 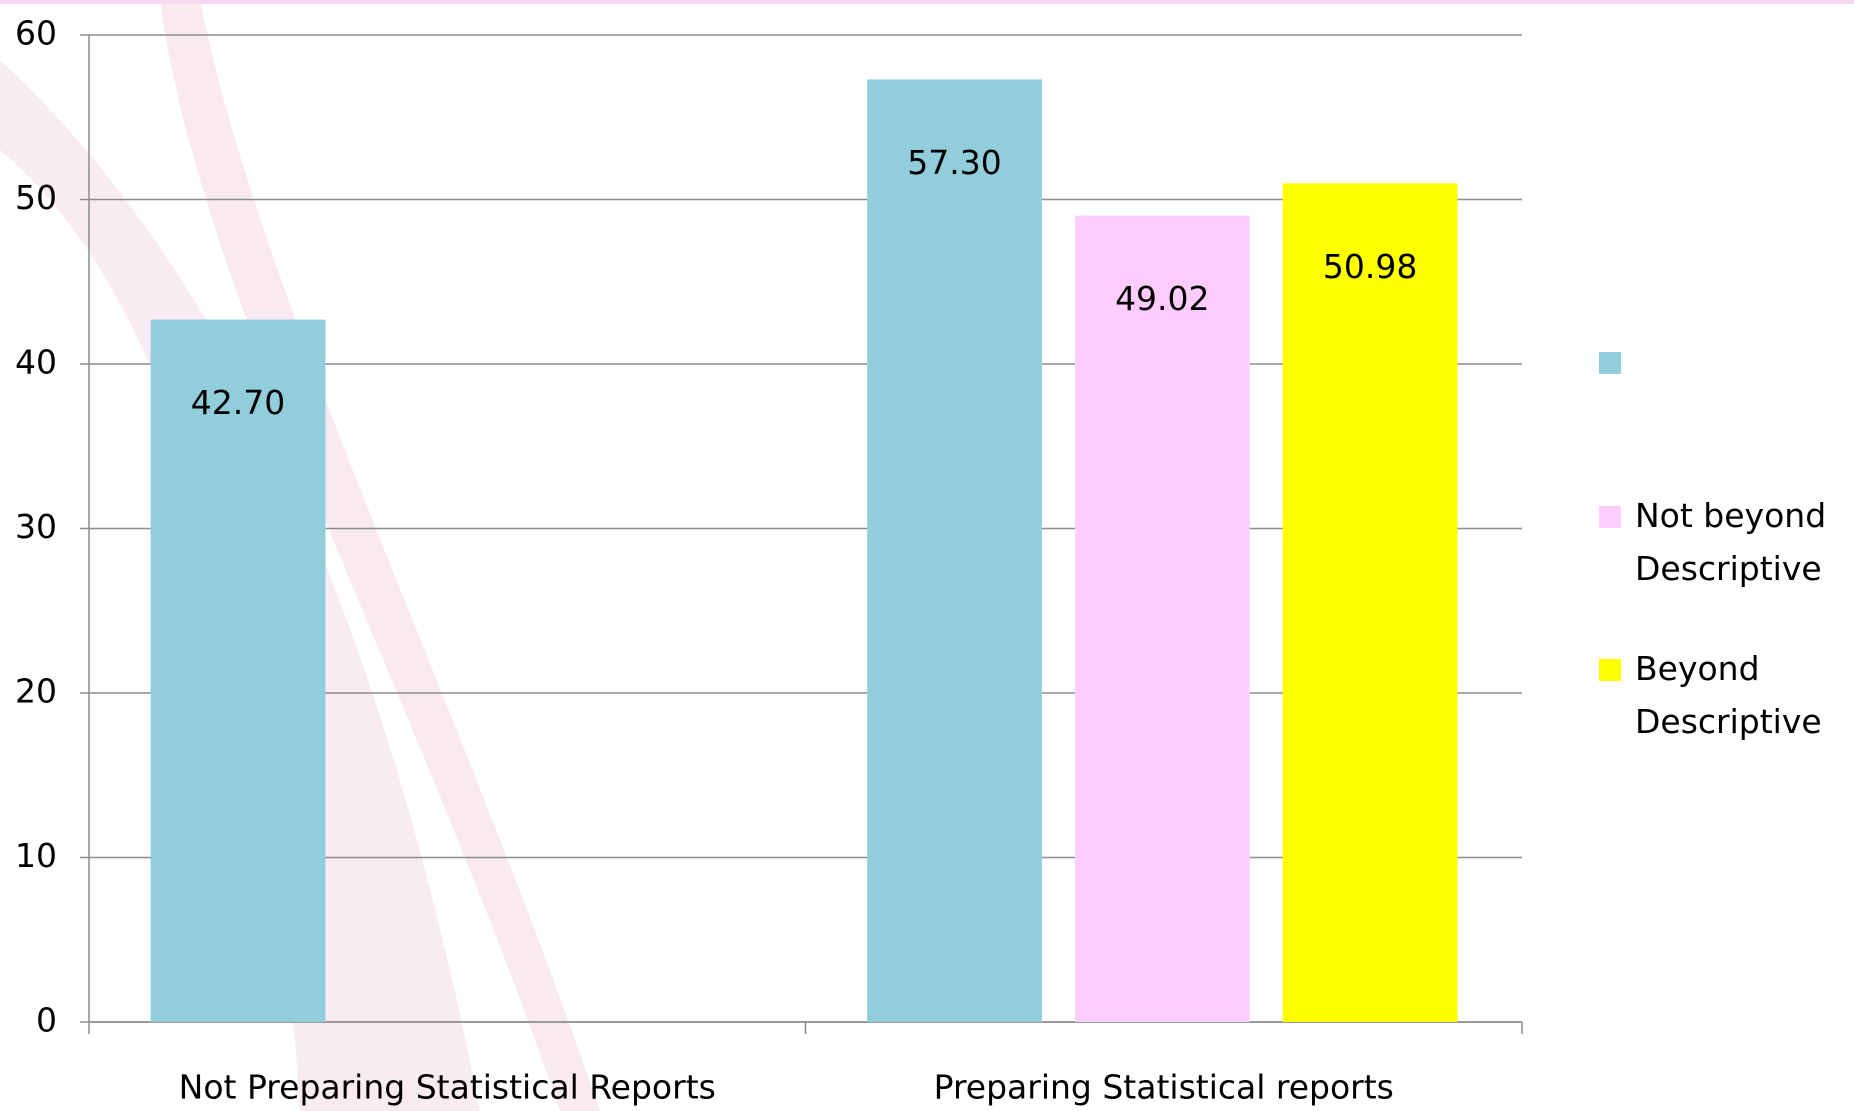 What do you see at coordinates (238, 402) in the screenshot?
I see `value-label: 42.70` at bounding box center [238, 402].